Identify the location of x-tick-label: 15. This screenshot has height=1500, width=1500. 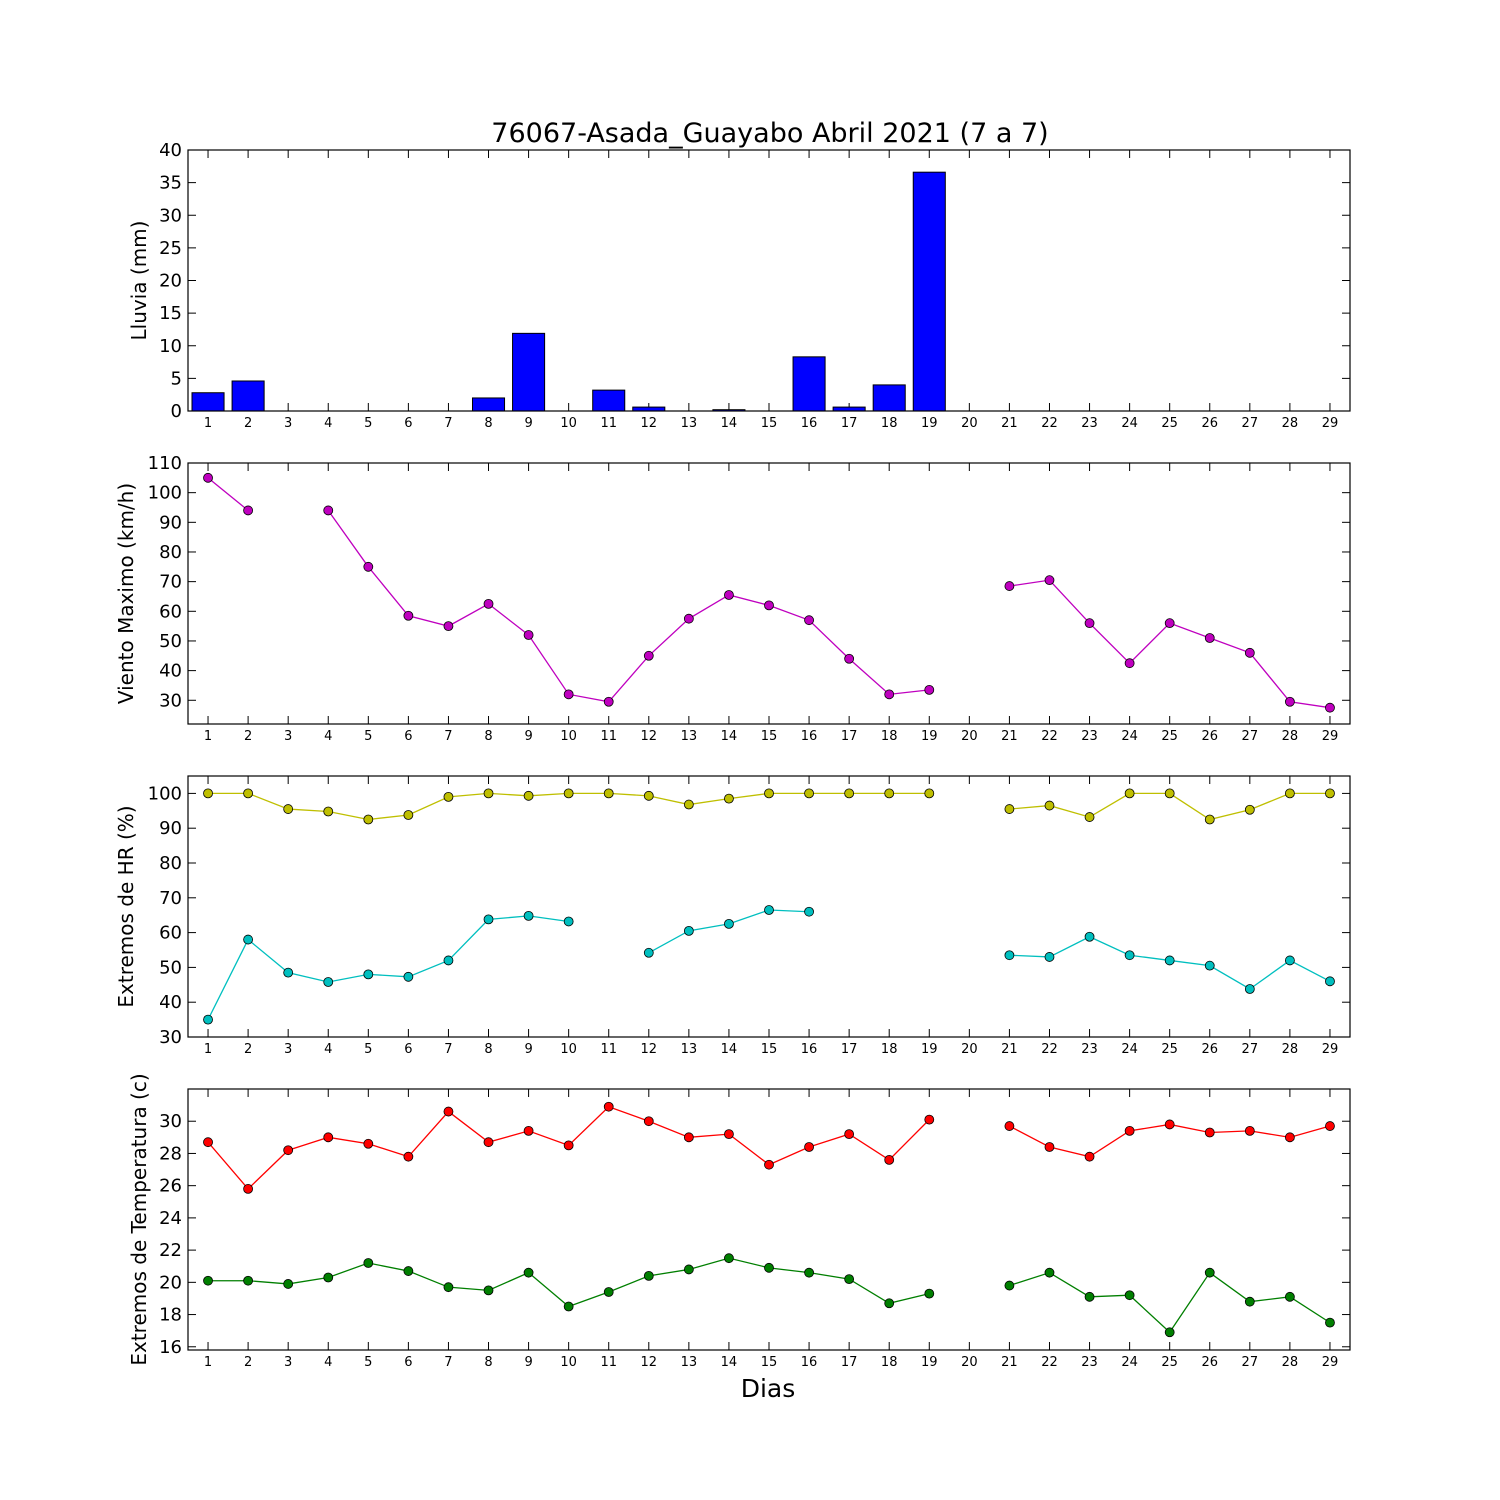
(769, 423).